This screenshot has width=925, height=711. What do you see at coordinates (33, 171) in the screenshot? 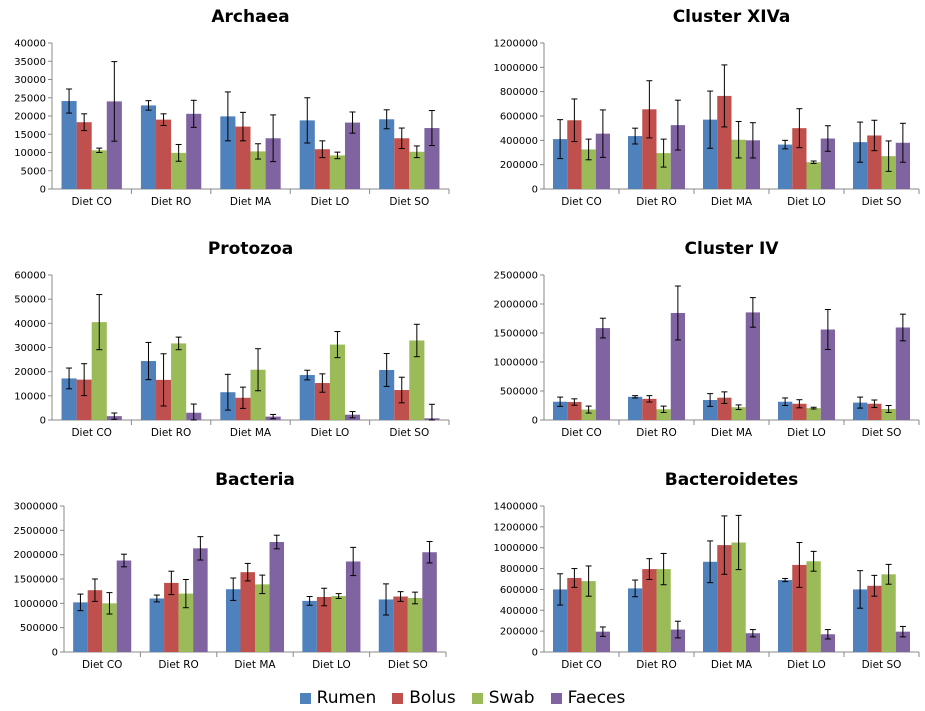
I see `y-tick-label: 5000` at bounding box center [33, 171].